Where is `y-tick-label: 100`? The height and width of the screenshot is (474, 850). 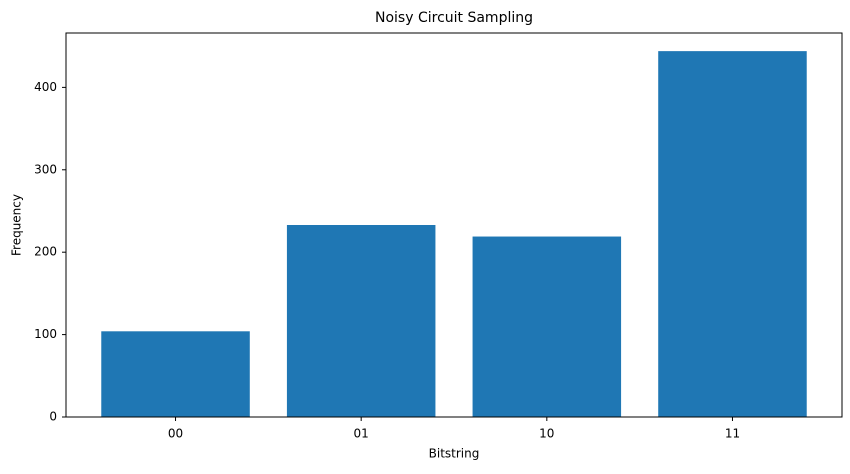
y-tick-label: 100 is located at coordinates (45, 334).